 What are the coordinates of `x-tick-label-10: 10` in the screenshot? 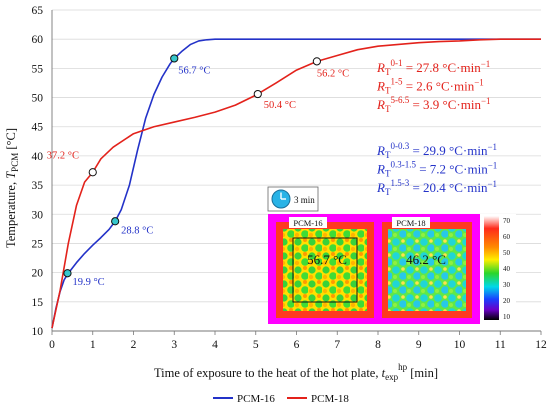 It's located at (460, 345).